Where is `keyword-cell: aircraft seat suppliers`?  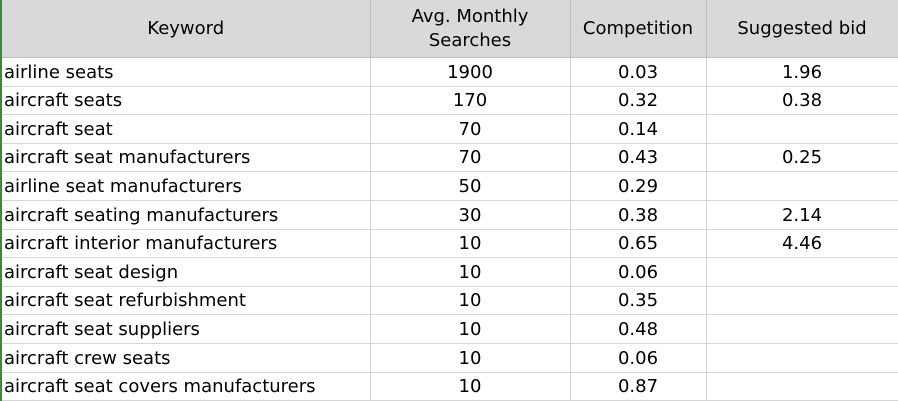
keyword-cell: aircraft seat suppliers is located at coordinates (186, 329).